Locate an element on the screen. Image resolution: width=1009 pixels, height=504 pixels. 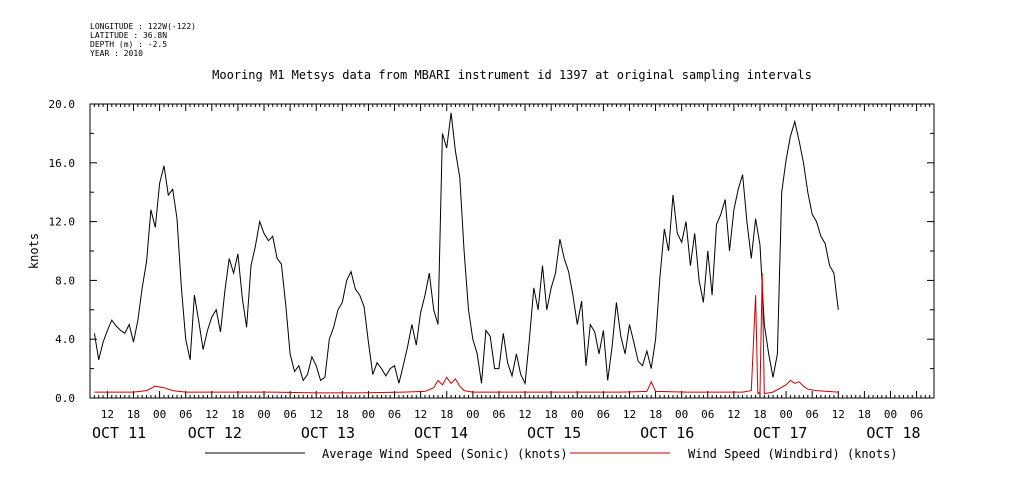
meta-latitude: LATITUDE : 36.8N is located at coordinates (129, 35).